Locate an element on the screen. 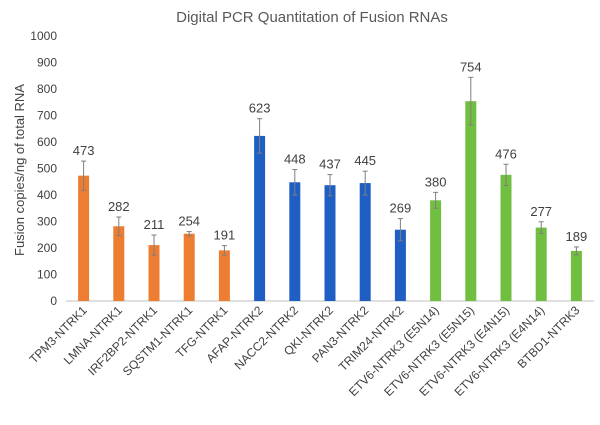 The width and height of the screenshot is (600, 425). data-label-10: 380 is located at coordinates (436, 181).